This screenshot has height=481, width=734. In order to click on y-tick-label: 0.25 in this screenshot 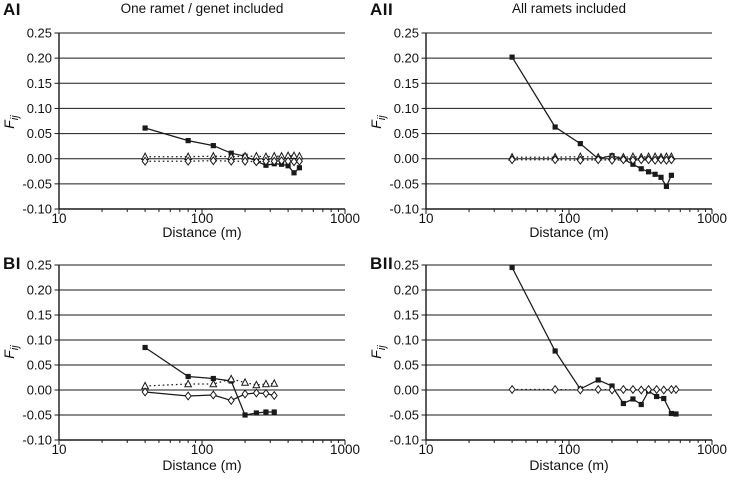, I will do `click(39, 33)`.